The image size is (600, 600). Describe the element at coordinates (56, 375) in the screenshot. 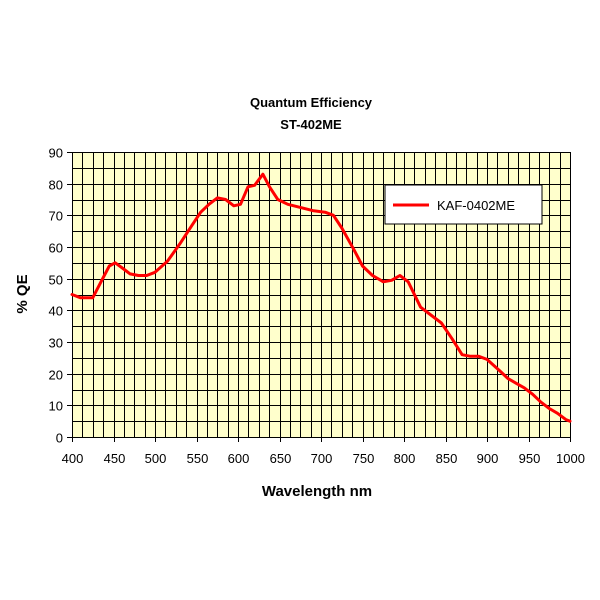

I see `y-tick-label: 20` at that location.